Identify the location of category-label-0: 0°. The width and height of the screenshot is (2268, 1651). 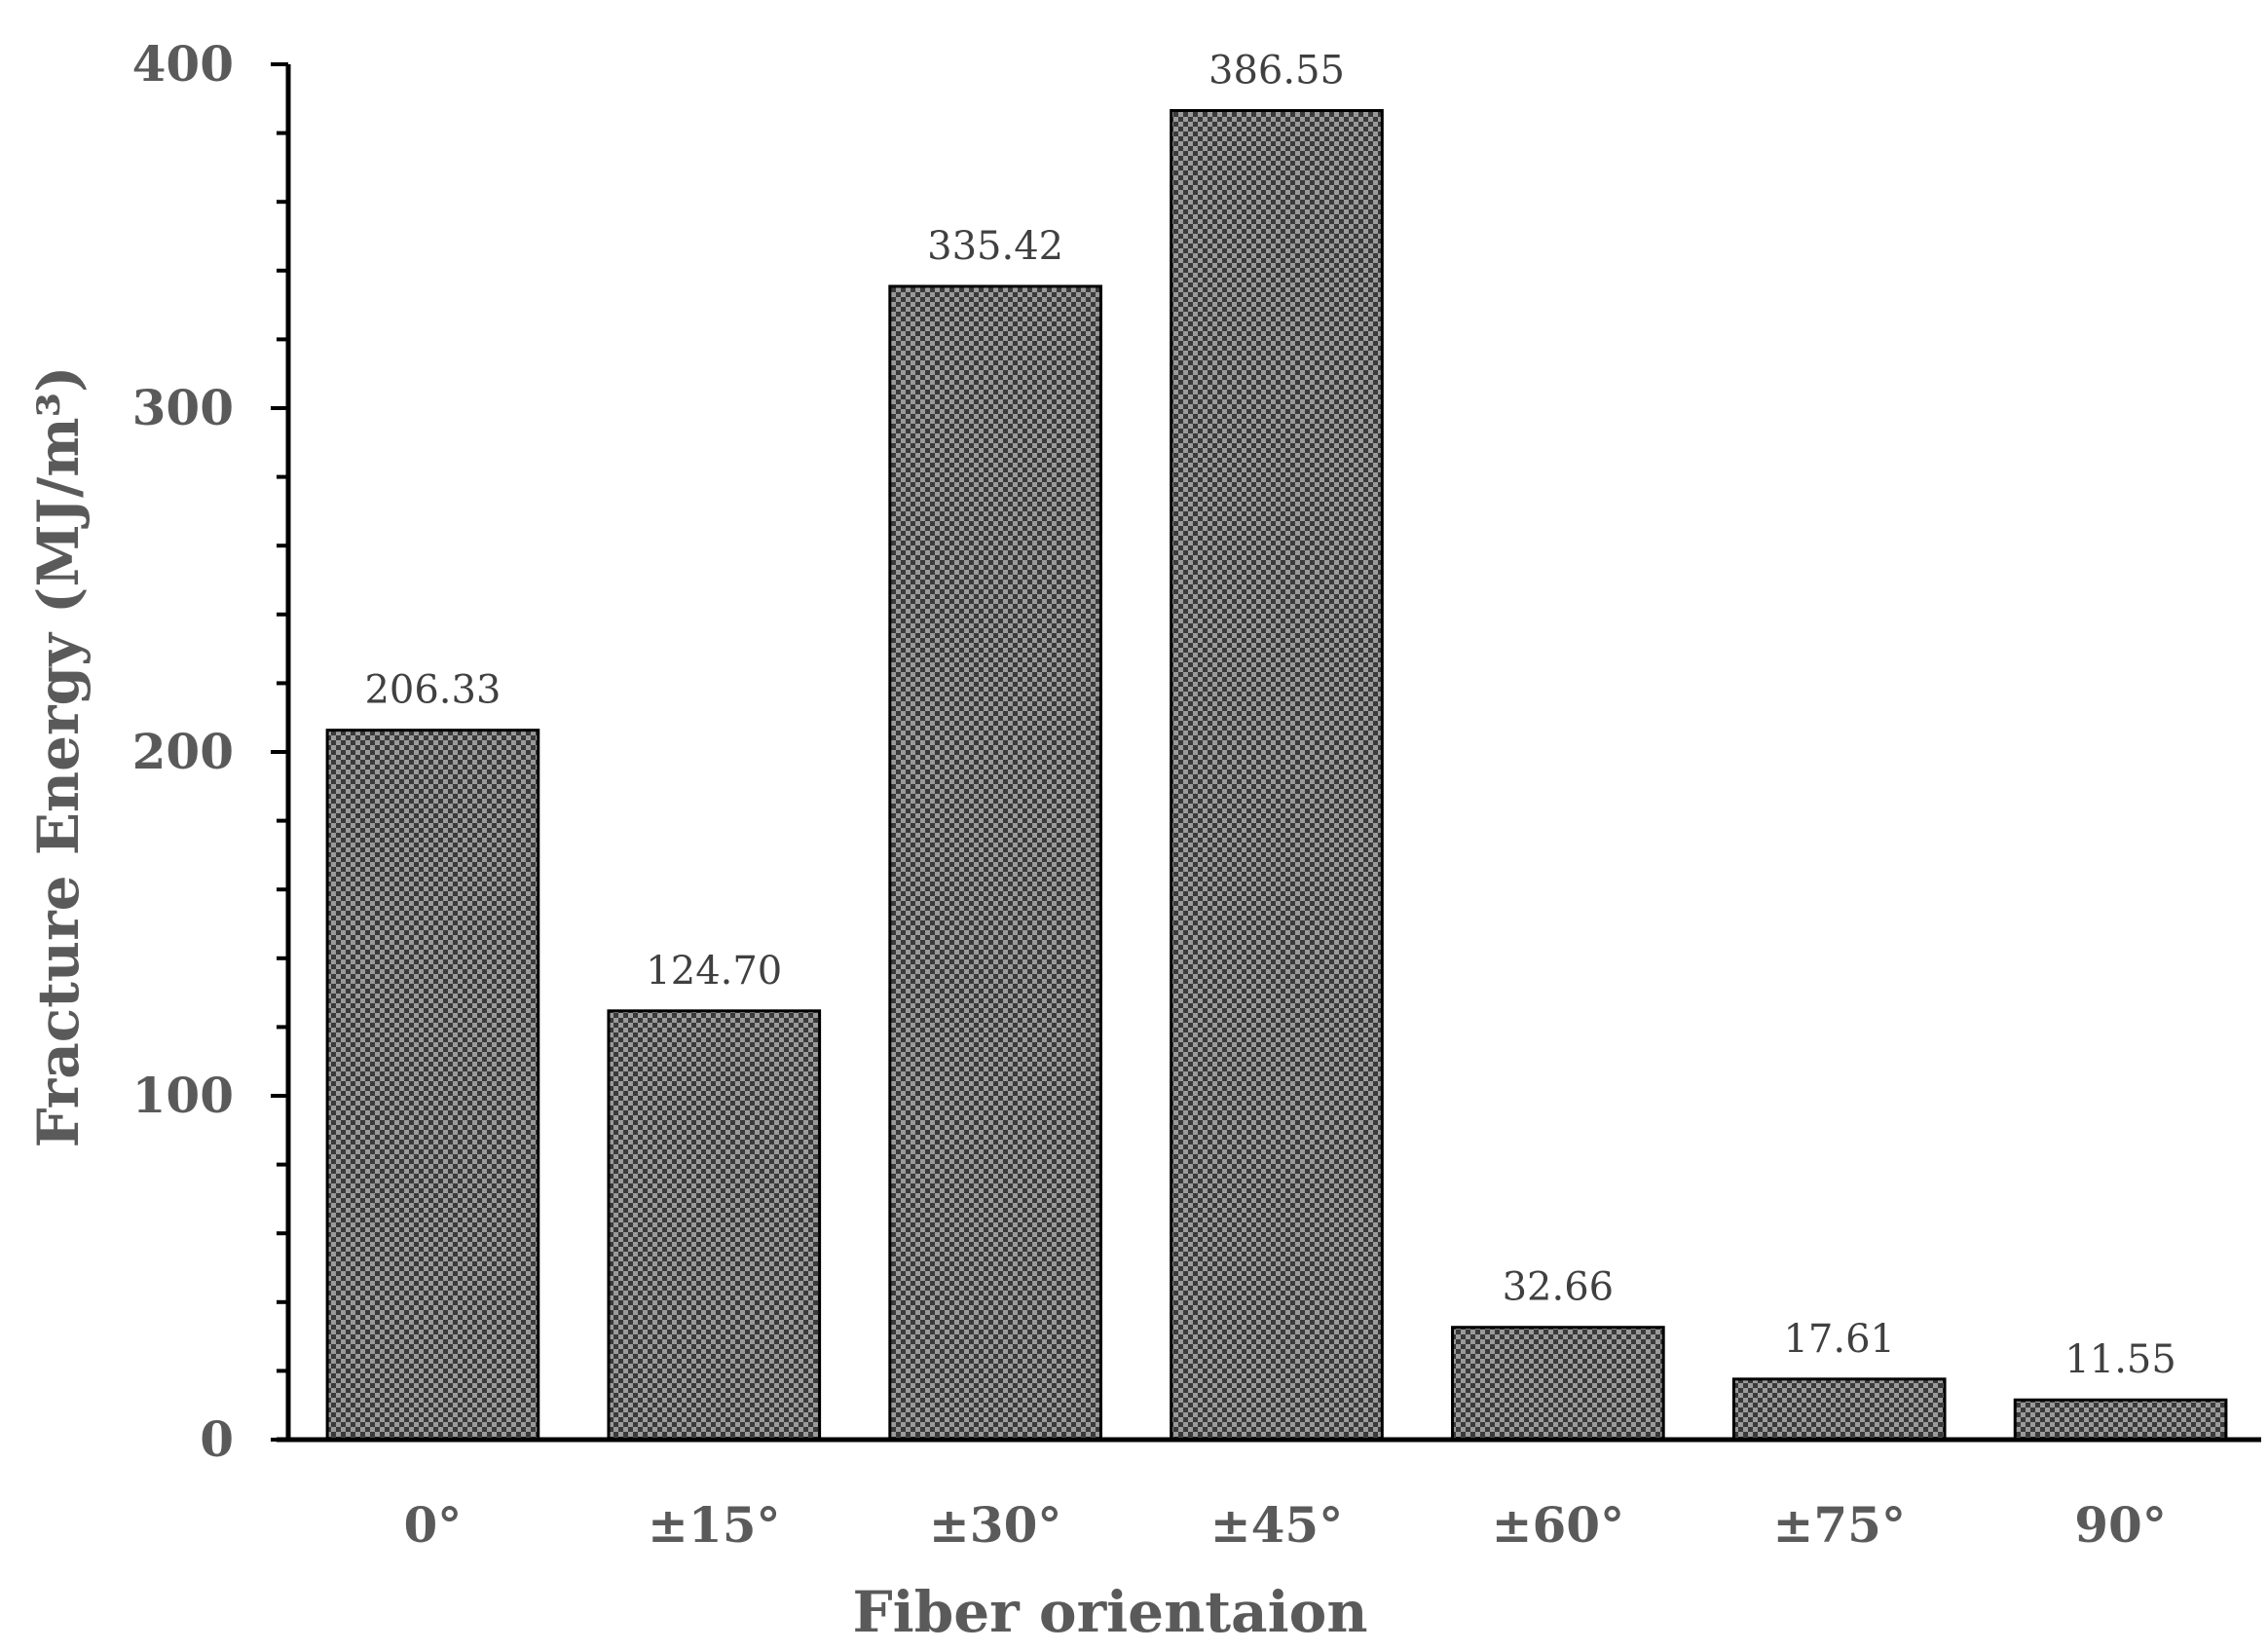
(433, 1525).